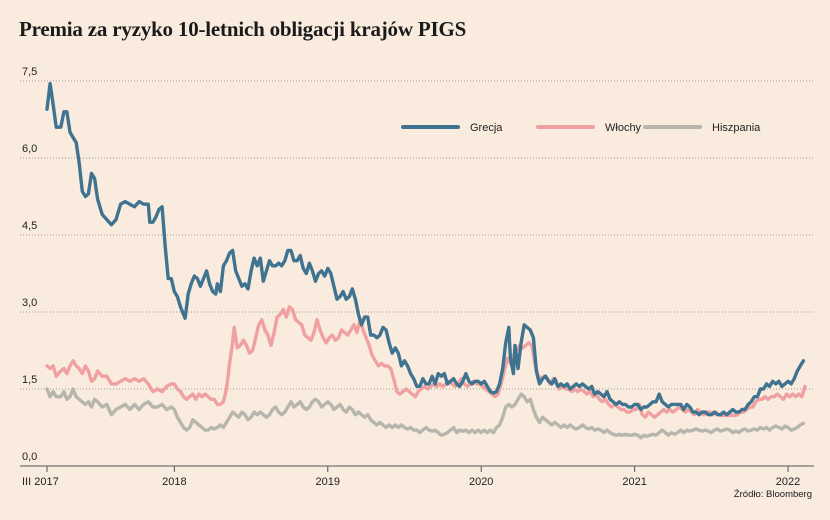  I want to click on x-tick-label: 2020, so click(481, 482).